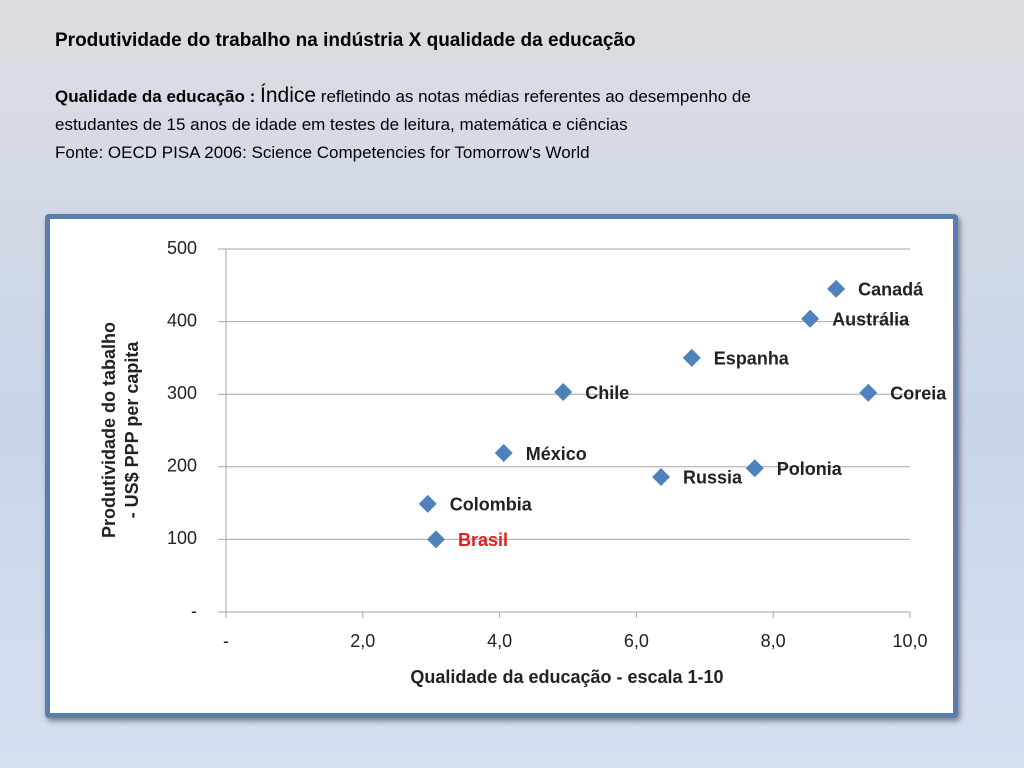 The height and width of the screenshot is (768, 1024). Describe the element at coordinates (182, 466) in the screenshot. I see `y-tick-label: 200` at that location.